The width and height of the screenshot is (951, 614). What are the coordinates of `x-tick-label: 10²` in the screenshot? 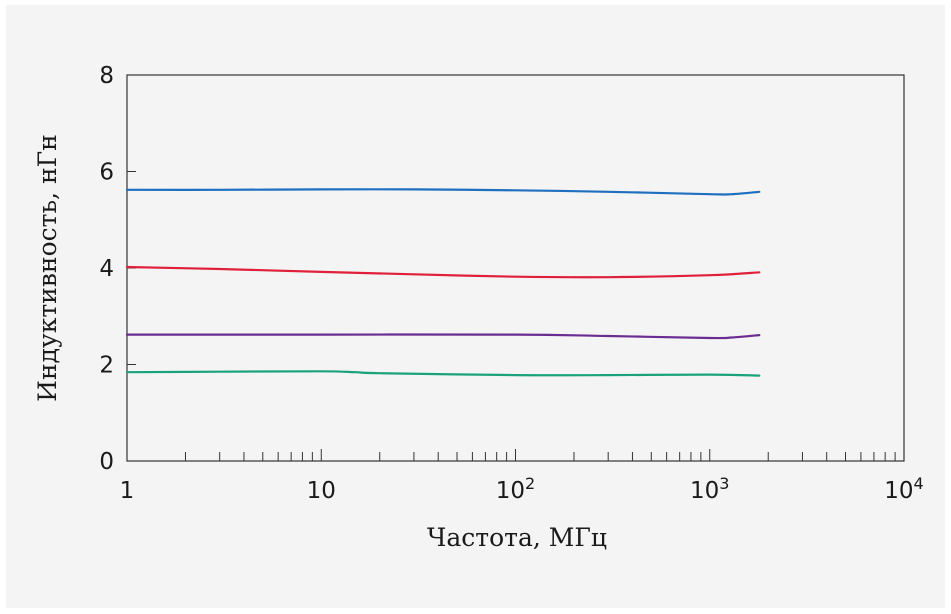 It's located at (515, 489).